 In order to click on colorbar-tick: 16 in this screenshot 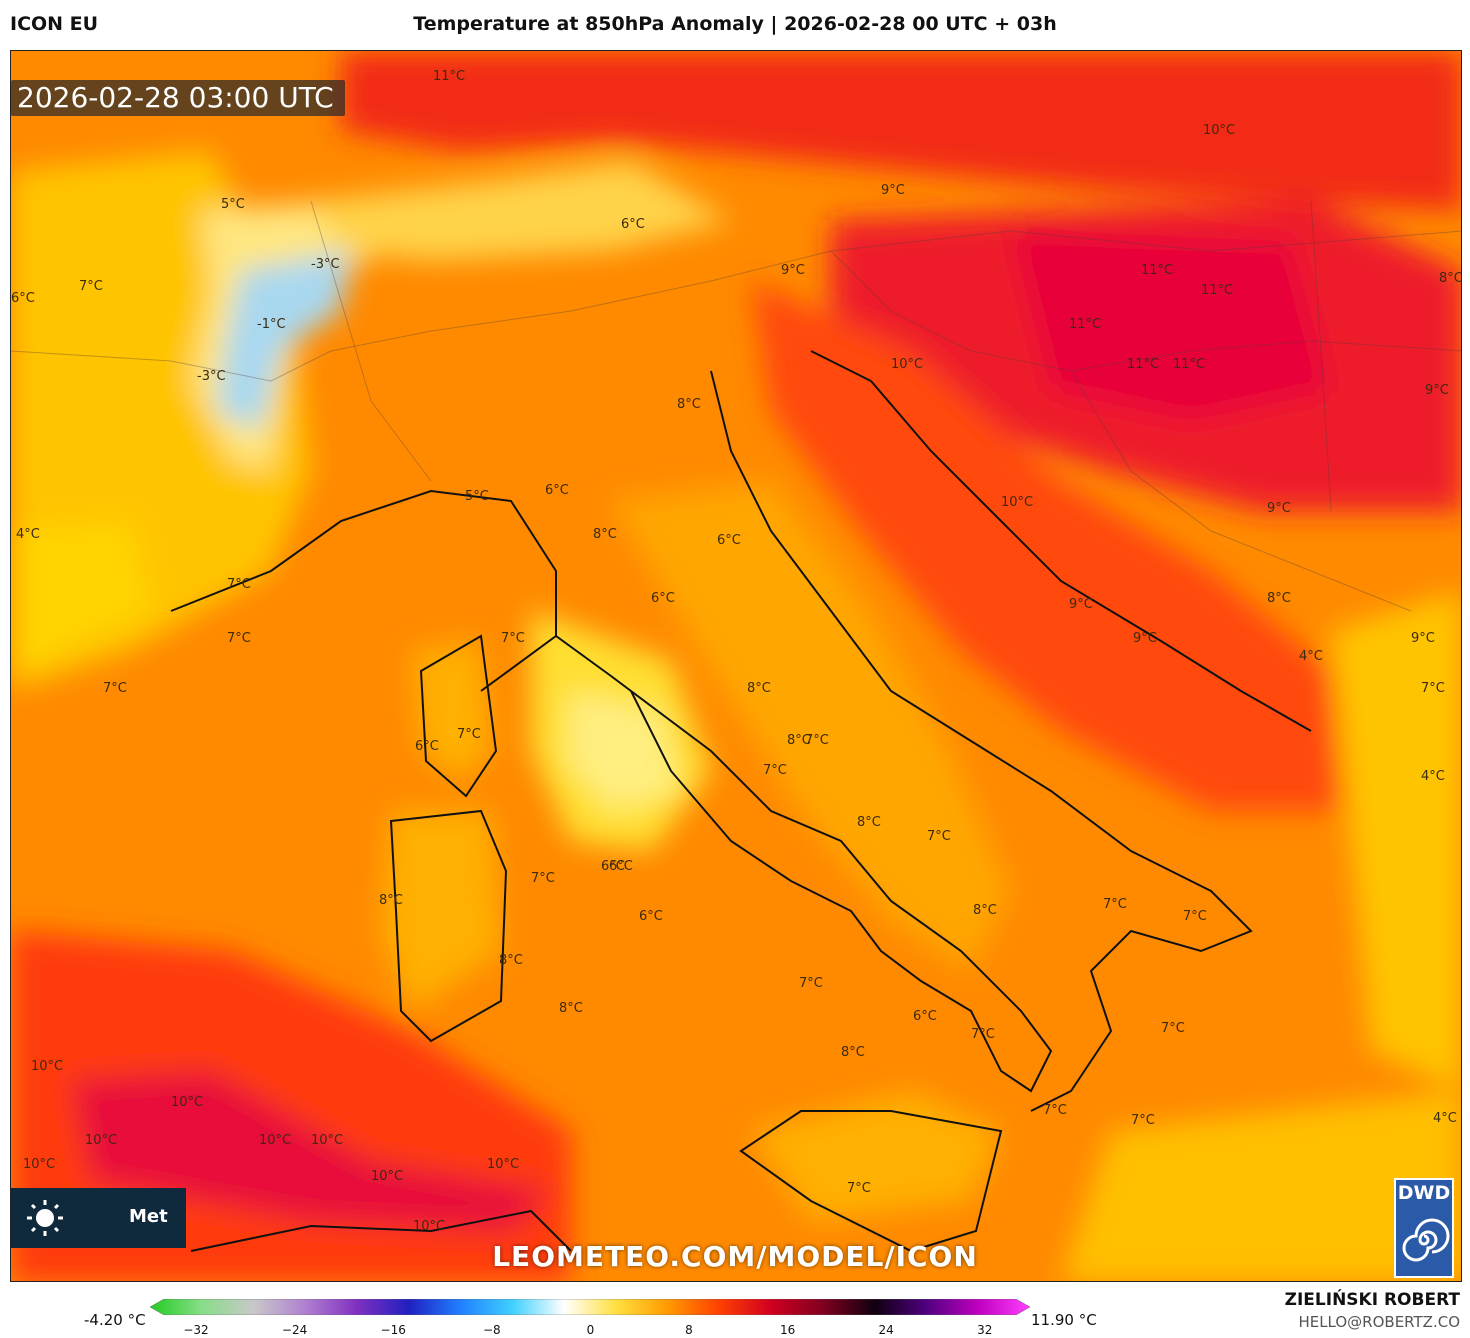, I will do `click(787, 1330)`.